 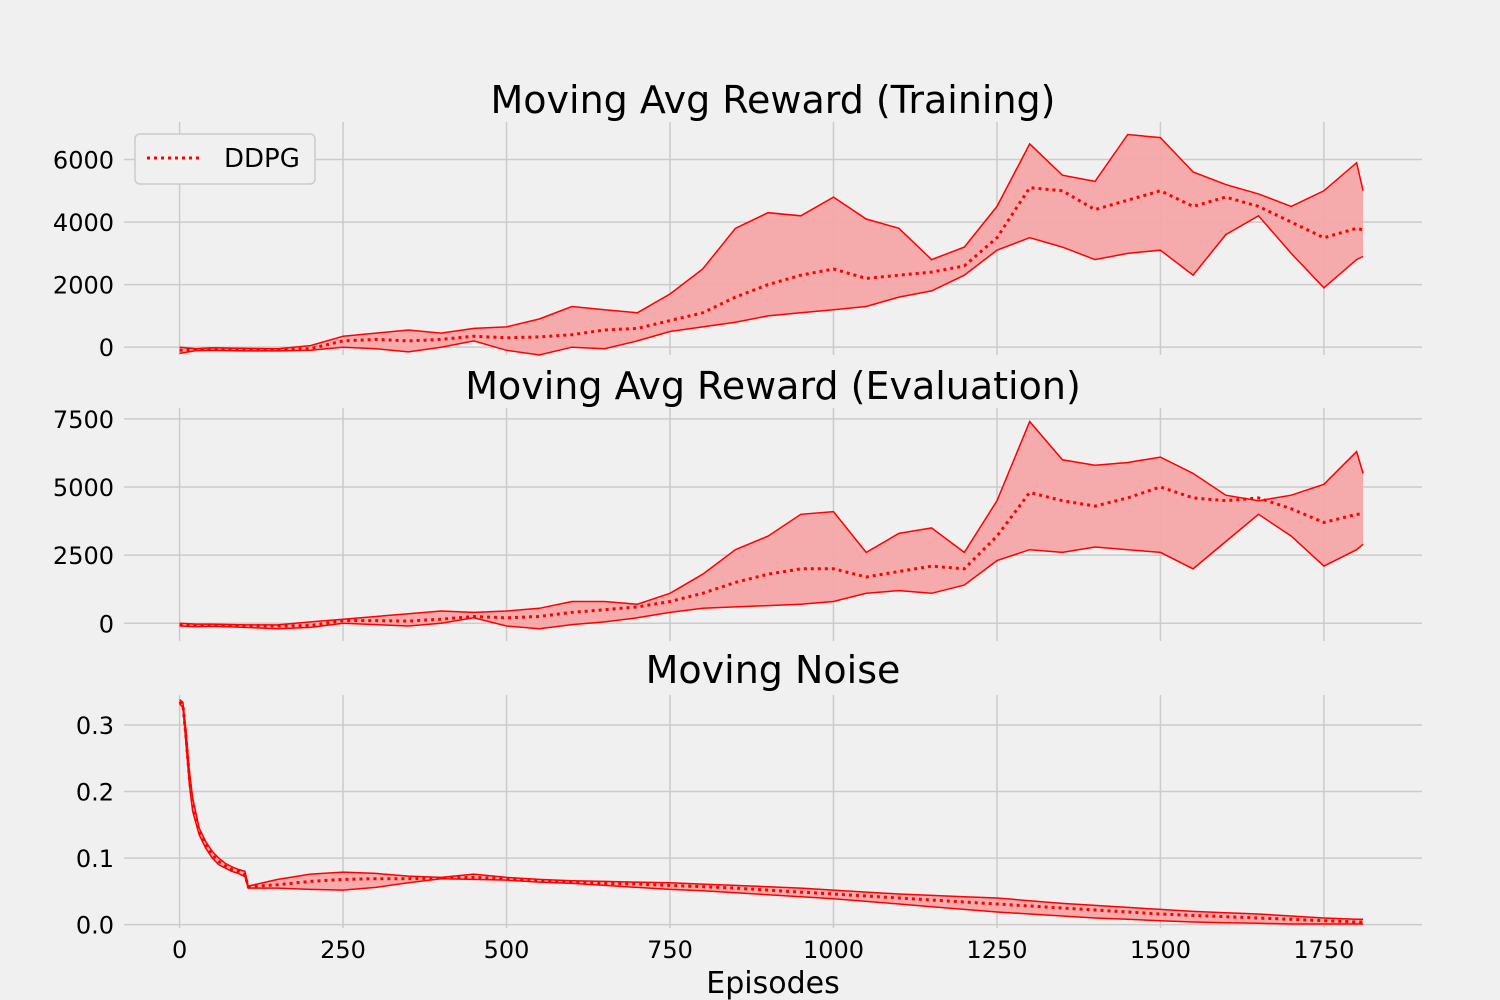 What do you see at coordinates (83, 420) in the screenshot?
I see `evaluation-ytick-label-3: 7500` at bounding box center [83, 420].